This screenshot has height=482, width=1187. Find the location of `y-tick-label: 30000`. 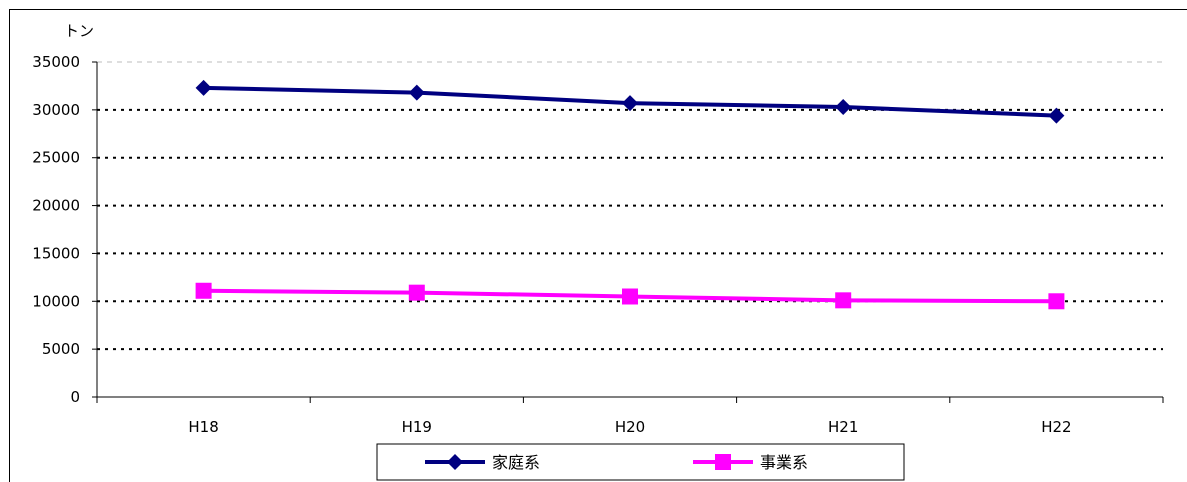

y-tick-label: 30000 is located at coordinates (56, 110).